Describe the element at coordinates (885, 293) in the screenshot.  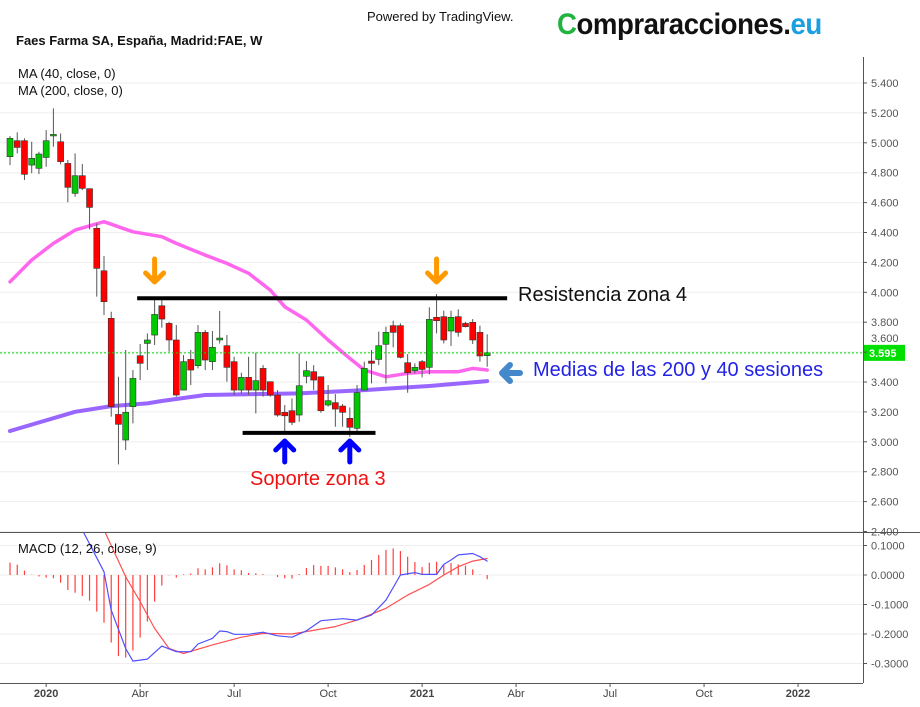
I see `price-tick-label: 4.000` at that location.